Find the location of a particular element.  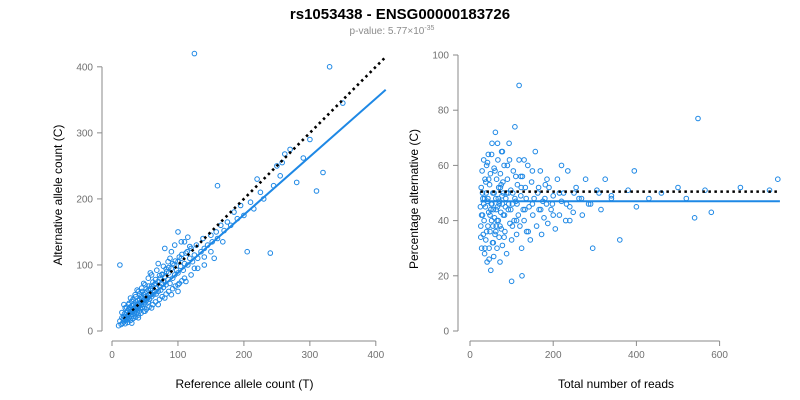

chart-title: rs1053438 - ENSG00000183726 is located at coordinates (400, 14).